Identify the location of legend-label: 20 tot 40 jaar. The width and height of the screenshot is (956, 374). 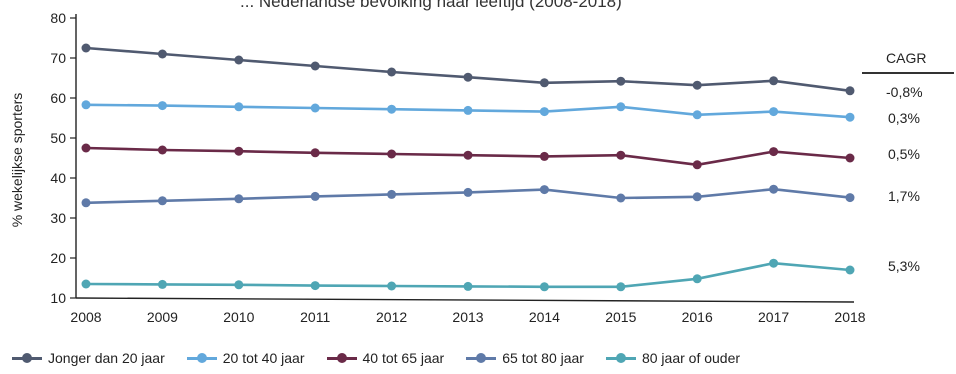
(263, 358).